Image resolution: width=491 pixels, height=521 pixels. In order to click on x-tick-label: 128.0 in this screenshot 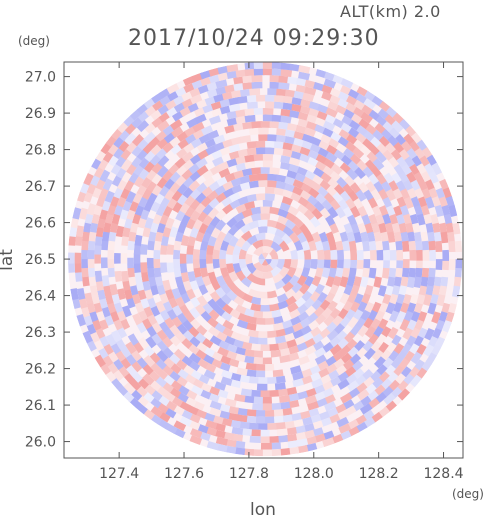, I will do `click(314, 474)`.